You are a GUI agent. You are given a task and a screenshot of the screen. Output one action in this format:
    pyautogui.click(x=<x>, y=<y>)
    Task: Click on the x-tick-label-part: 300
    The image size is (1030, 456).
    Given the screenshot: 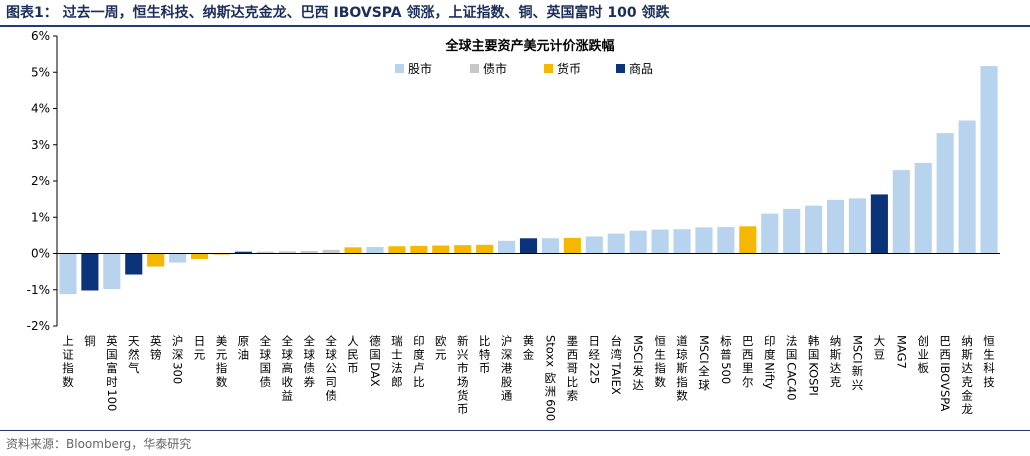 What is the action you would take?
    pyautogui.click(x=178, y=373)
    